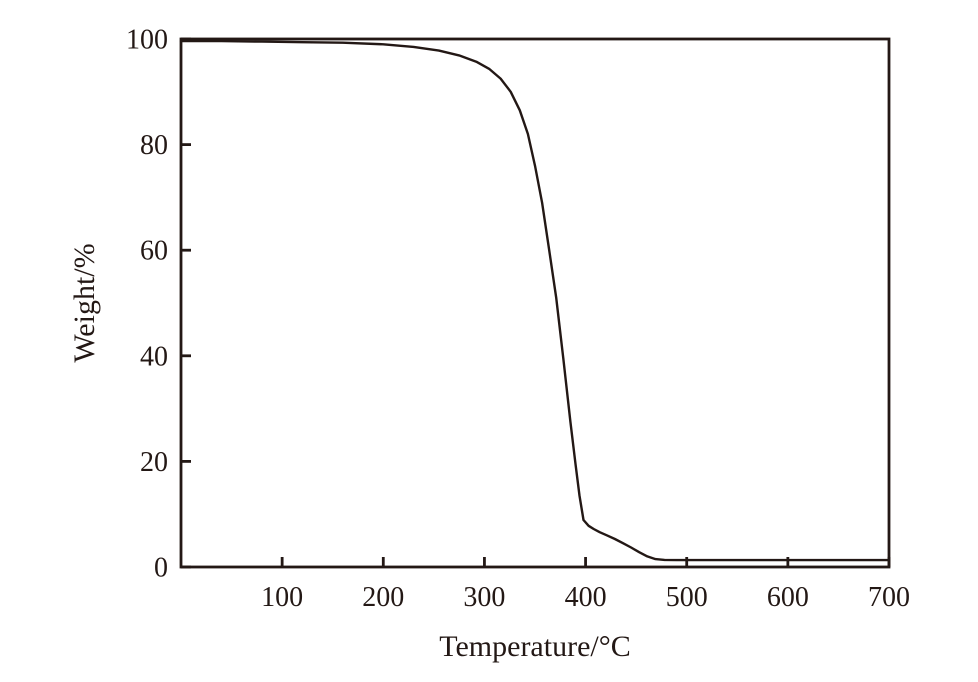 The height and width of the screenshot is (682, 978). What do you see at coordinates (535, 646) in the screenshot?
I see `x-axis-title: Temperature/°C` at bounding box center [535, 646].